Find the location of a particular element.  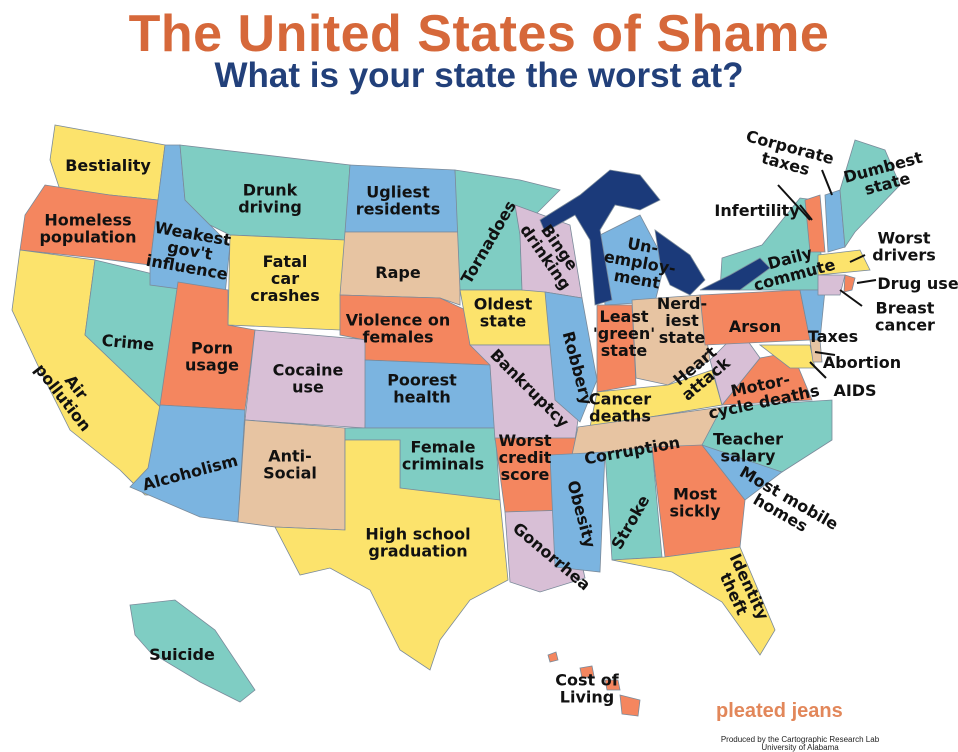

map-label: Porn usage is located at coordinates (212, 357).